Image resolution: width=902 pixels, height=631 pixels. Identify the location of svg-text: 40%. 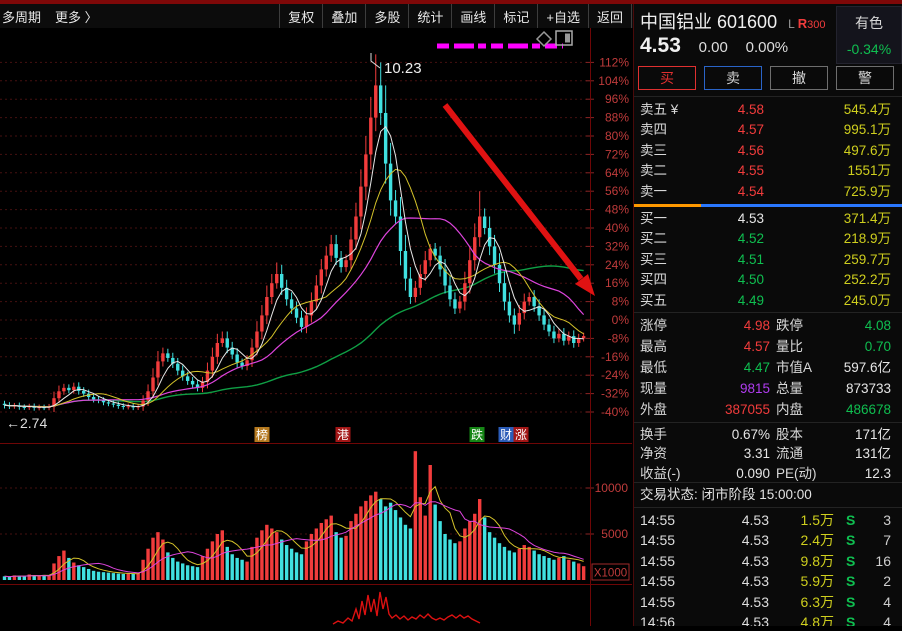
(617, 228).